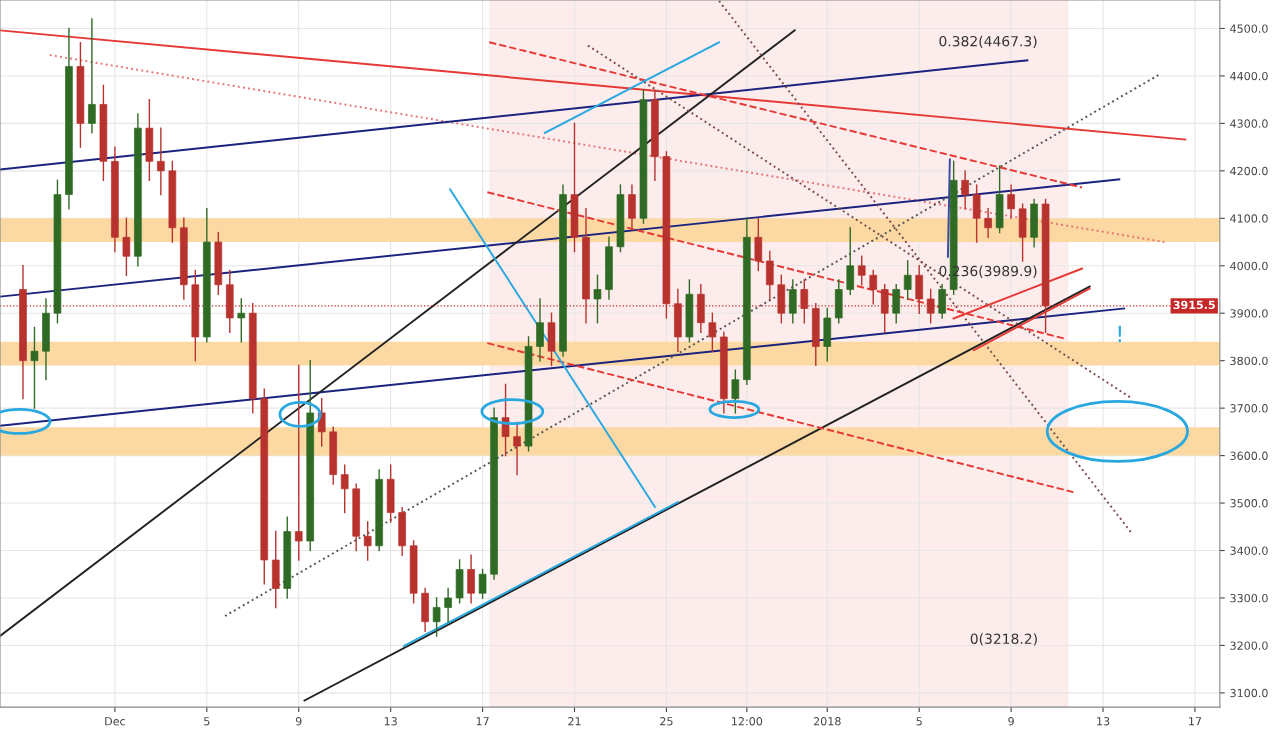 This screenshot has width=1280, height=729. What do you see at coordinates (1249, 503) in the screenshot?
I see `y-tick-label: 3500.0` at bounding box center [1249, 503].